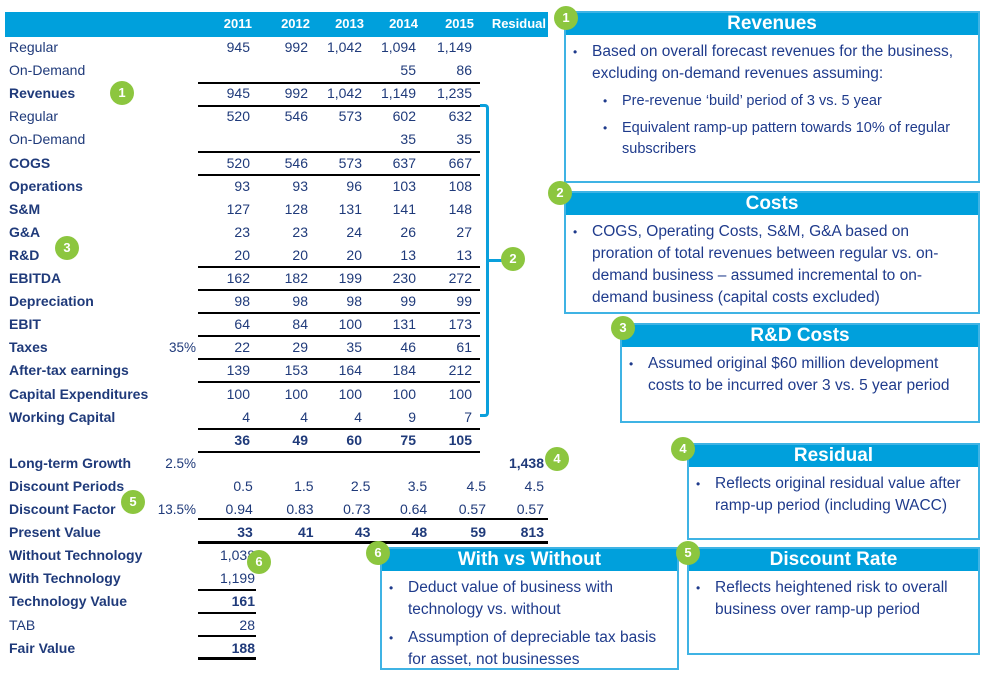 The height and width of the screenshot is (678, 988). Describe the element at coordinates (42, 93) in the screenshot. I see `row-label: Revenues` at that location.